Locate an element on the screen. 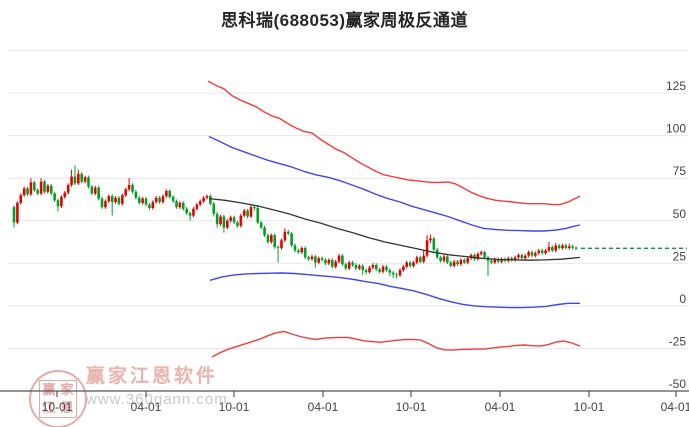  y-axis-label: -25 is located at coordinates (678, 341).